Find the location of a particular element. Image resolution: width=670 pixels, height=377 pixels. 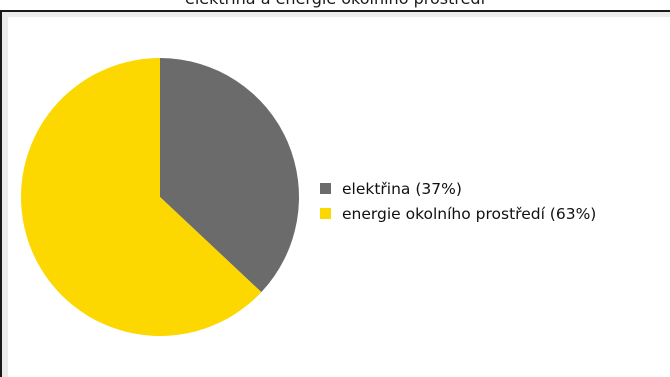

legend-item-elektrina: elektřina (37%) is located at coordinates (458, 188).